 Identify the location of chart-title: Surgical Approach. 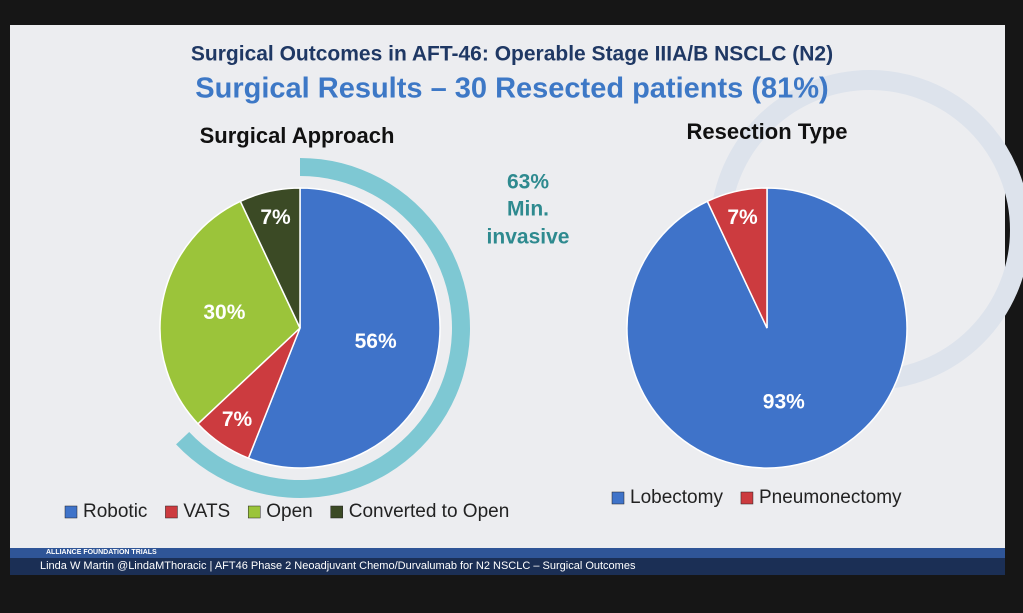
(297, 135).